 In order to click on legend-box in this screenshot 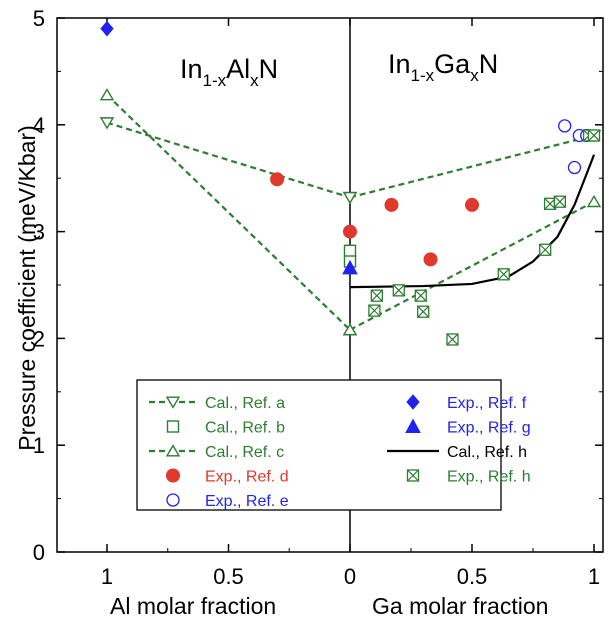, I will do `click(319, 445)`.